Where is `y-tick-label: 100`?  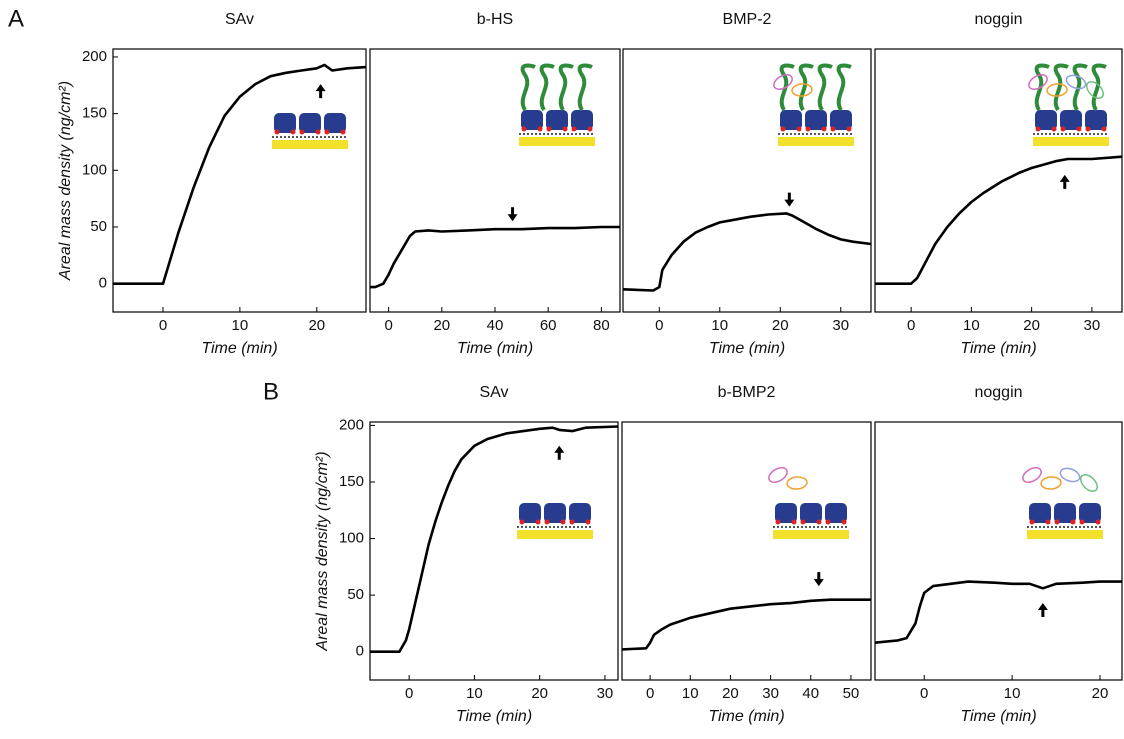
y-tick-label: 100 is located at coordinates (351, 538).